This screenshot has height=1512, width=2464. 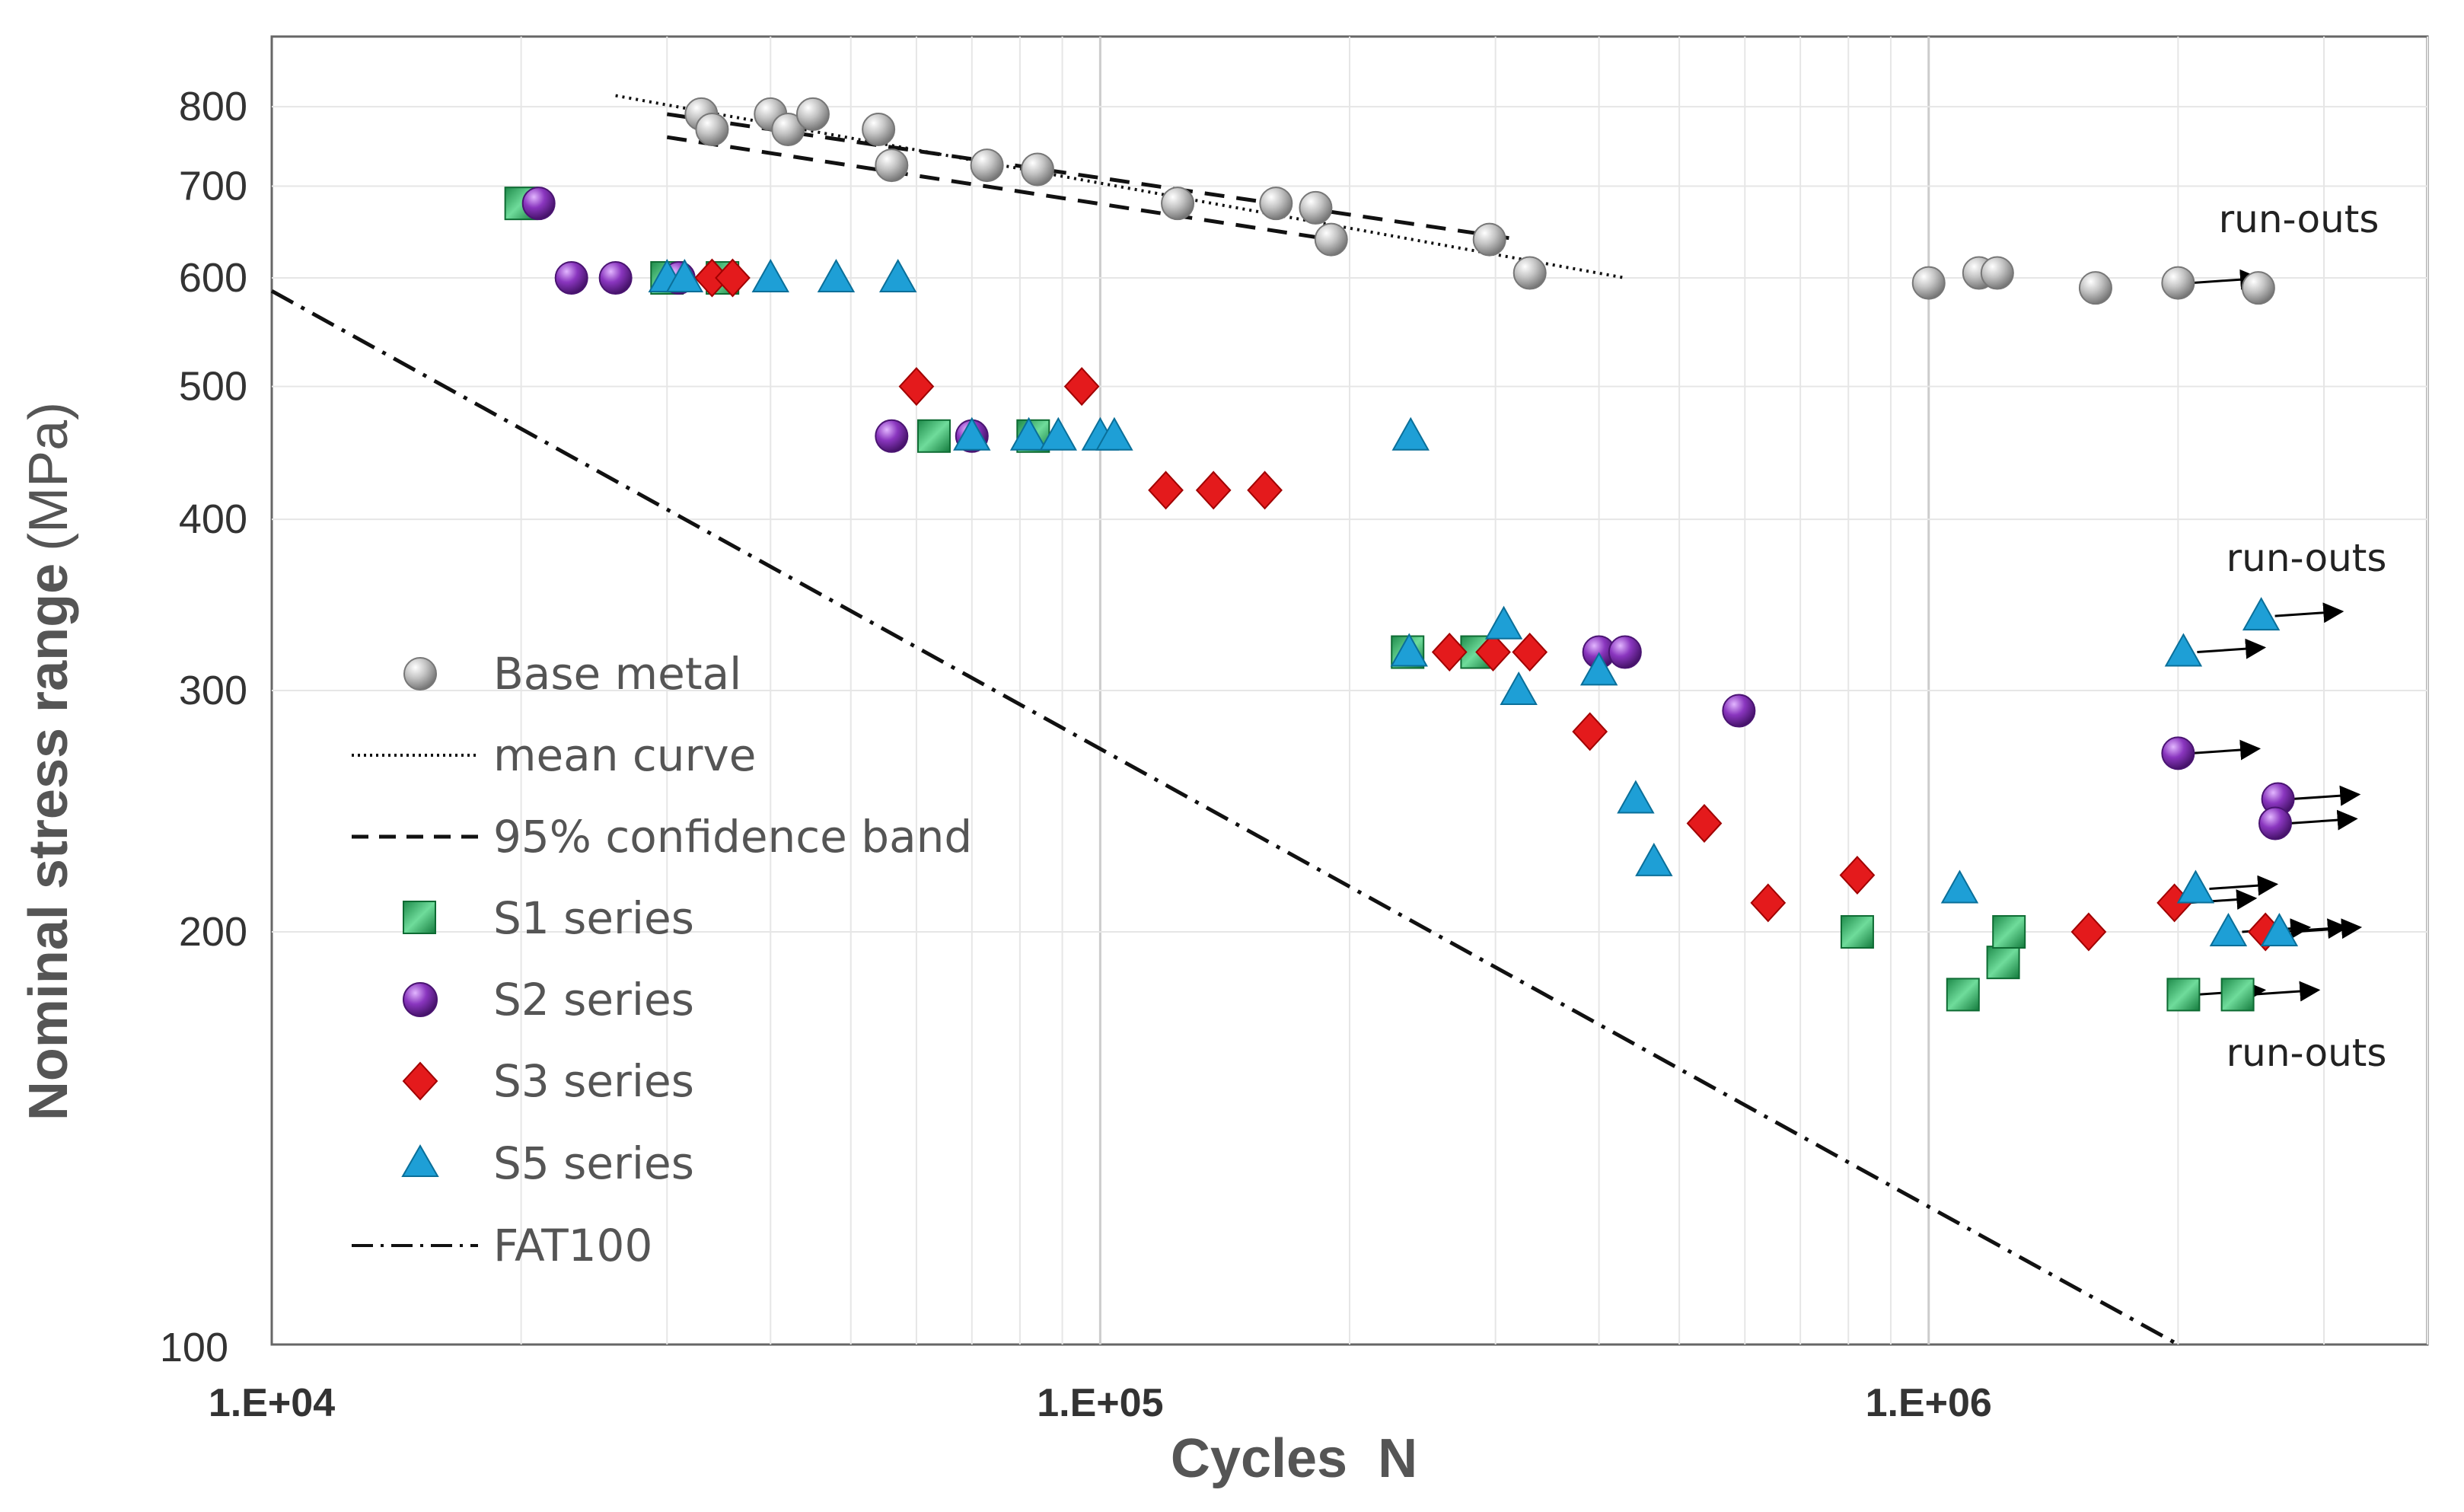 I want to click on y-tick-label: 800, so click(x=213, y=106).